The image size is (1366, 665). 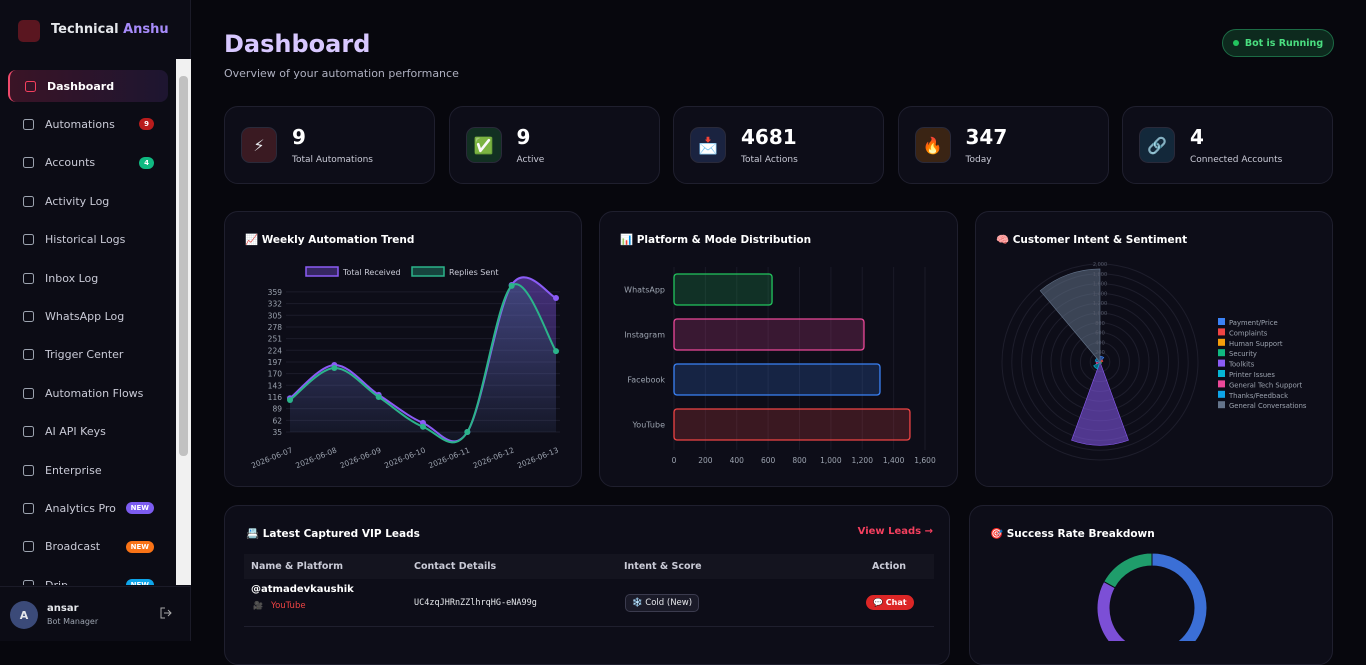 What do you see at coordinates (277, 409) in the screenshot?
I see `y-tick-label: 89` at bounding box center [277, 409].